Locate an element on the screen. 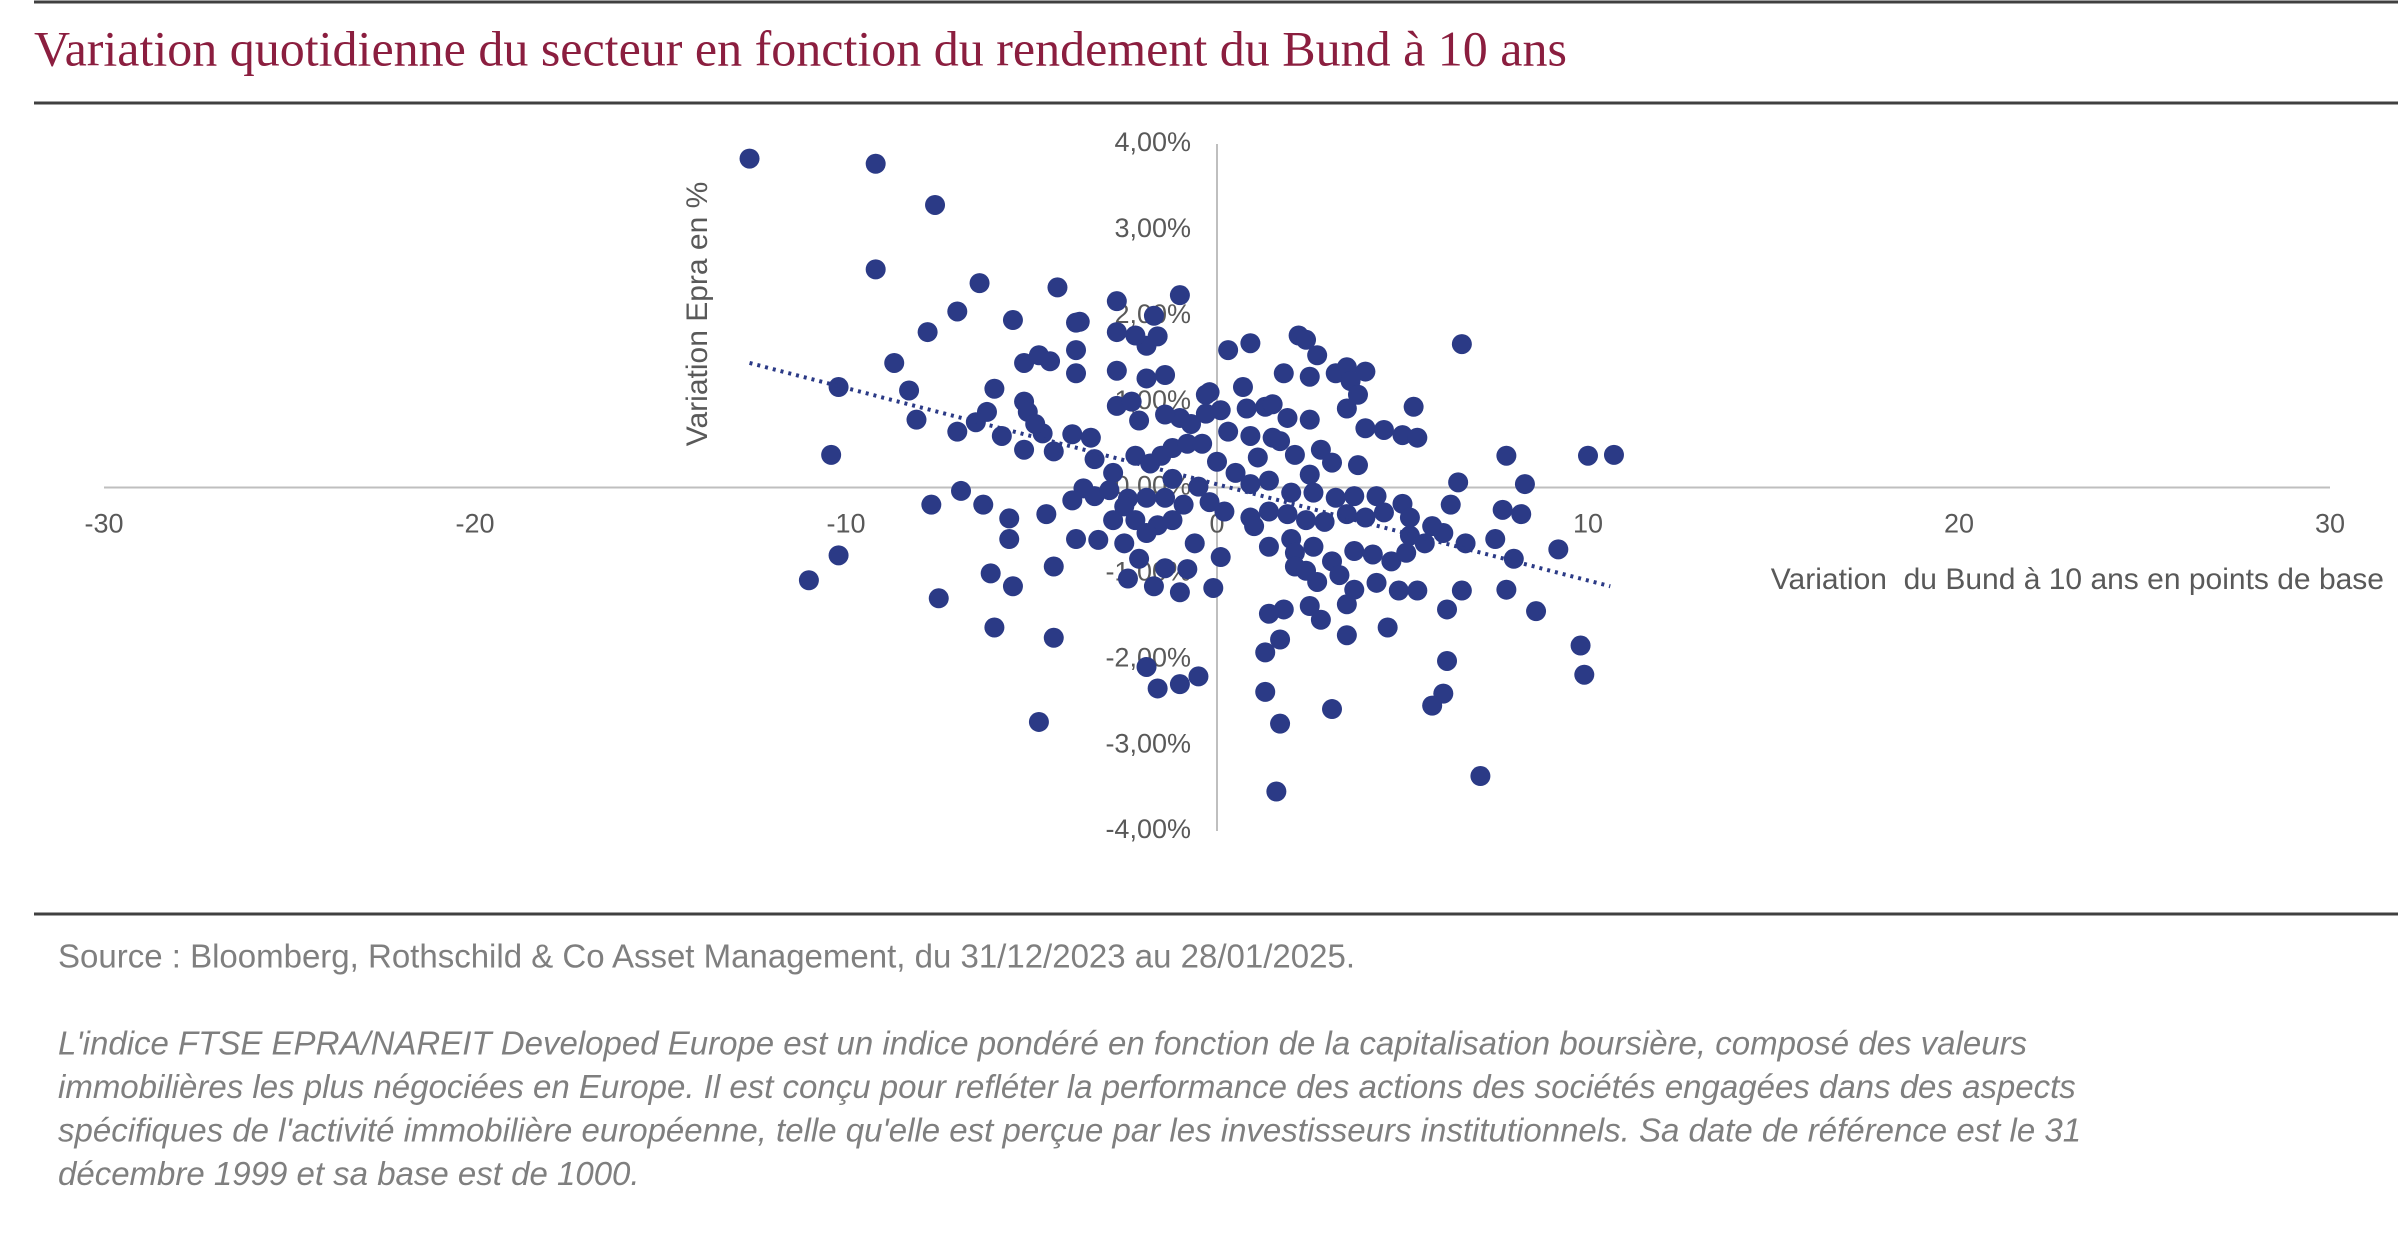  y-tick-label: 3,00% is located at coordinates (1152, 228).